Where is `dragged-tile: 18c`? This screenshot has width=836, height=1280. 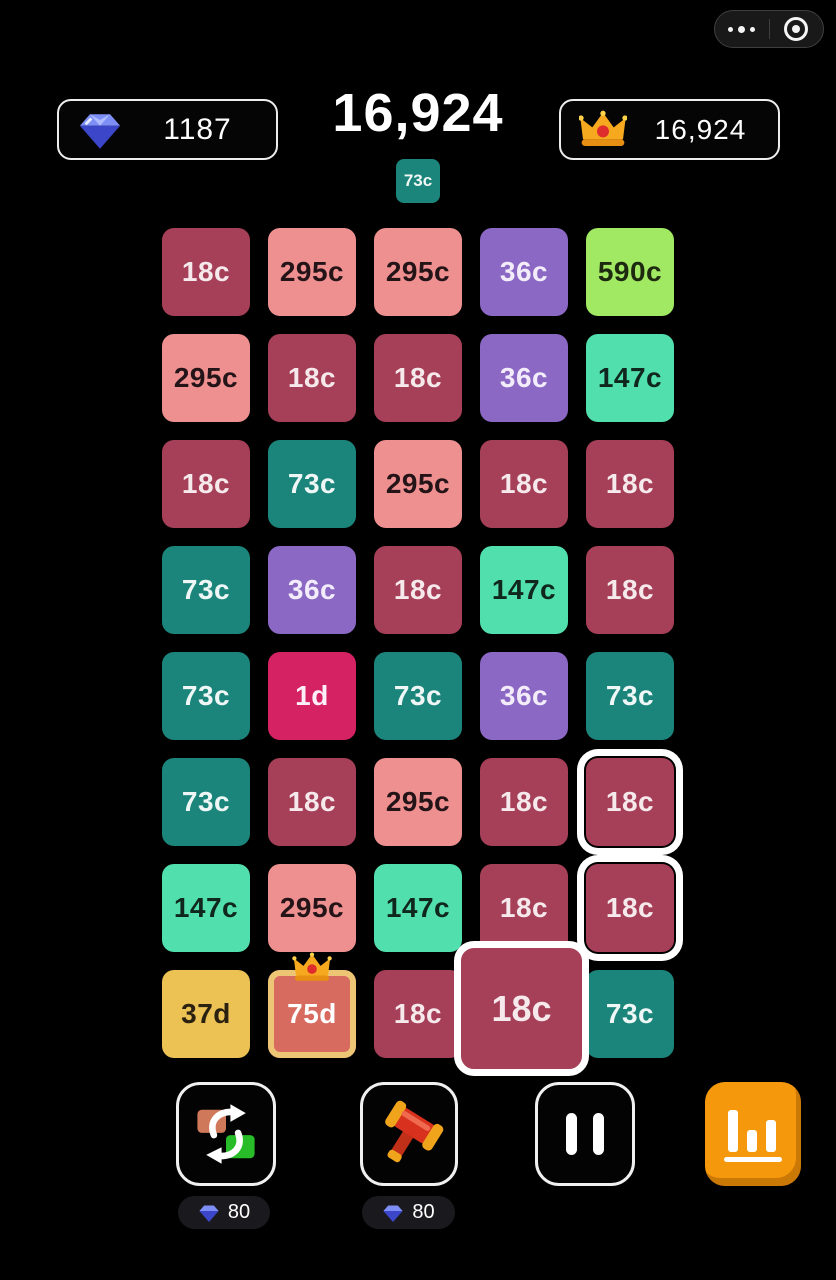 dragged-tile: 18c is located at coordinates (521, 1008).